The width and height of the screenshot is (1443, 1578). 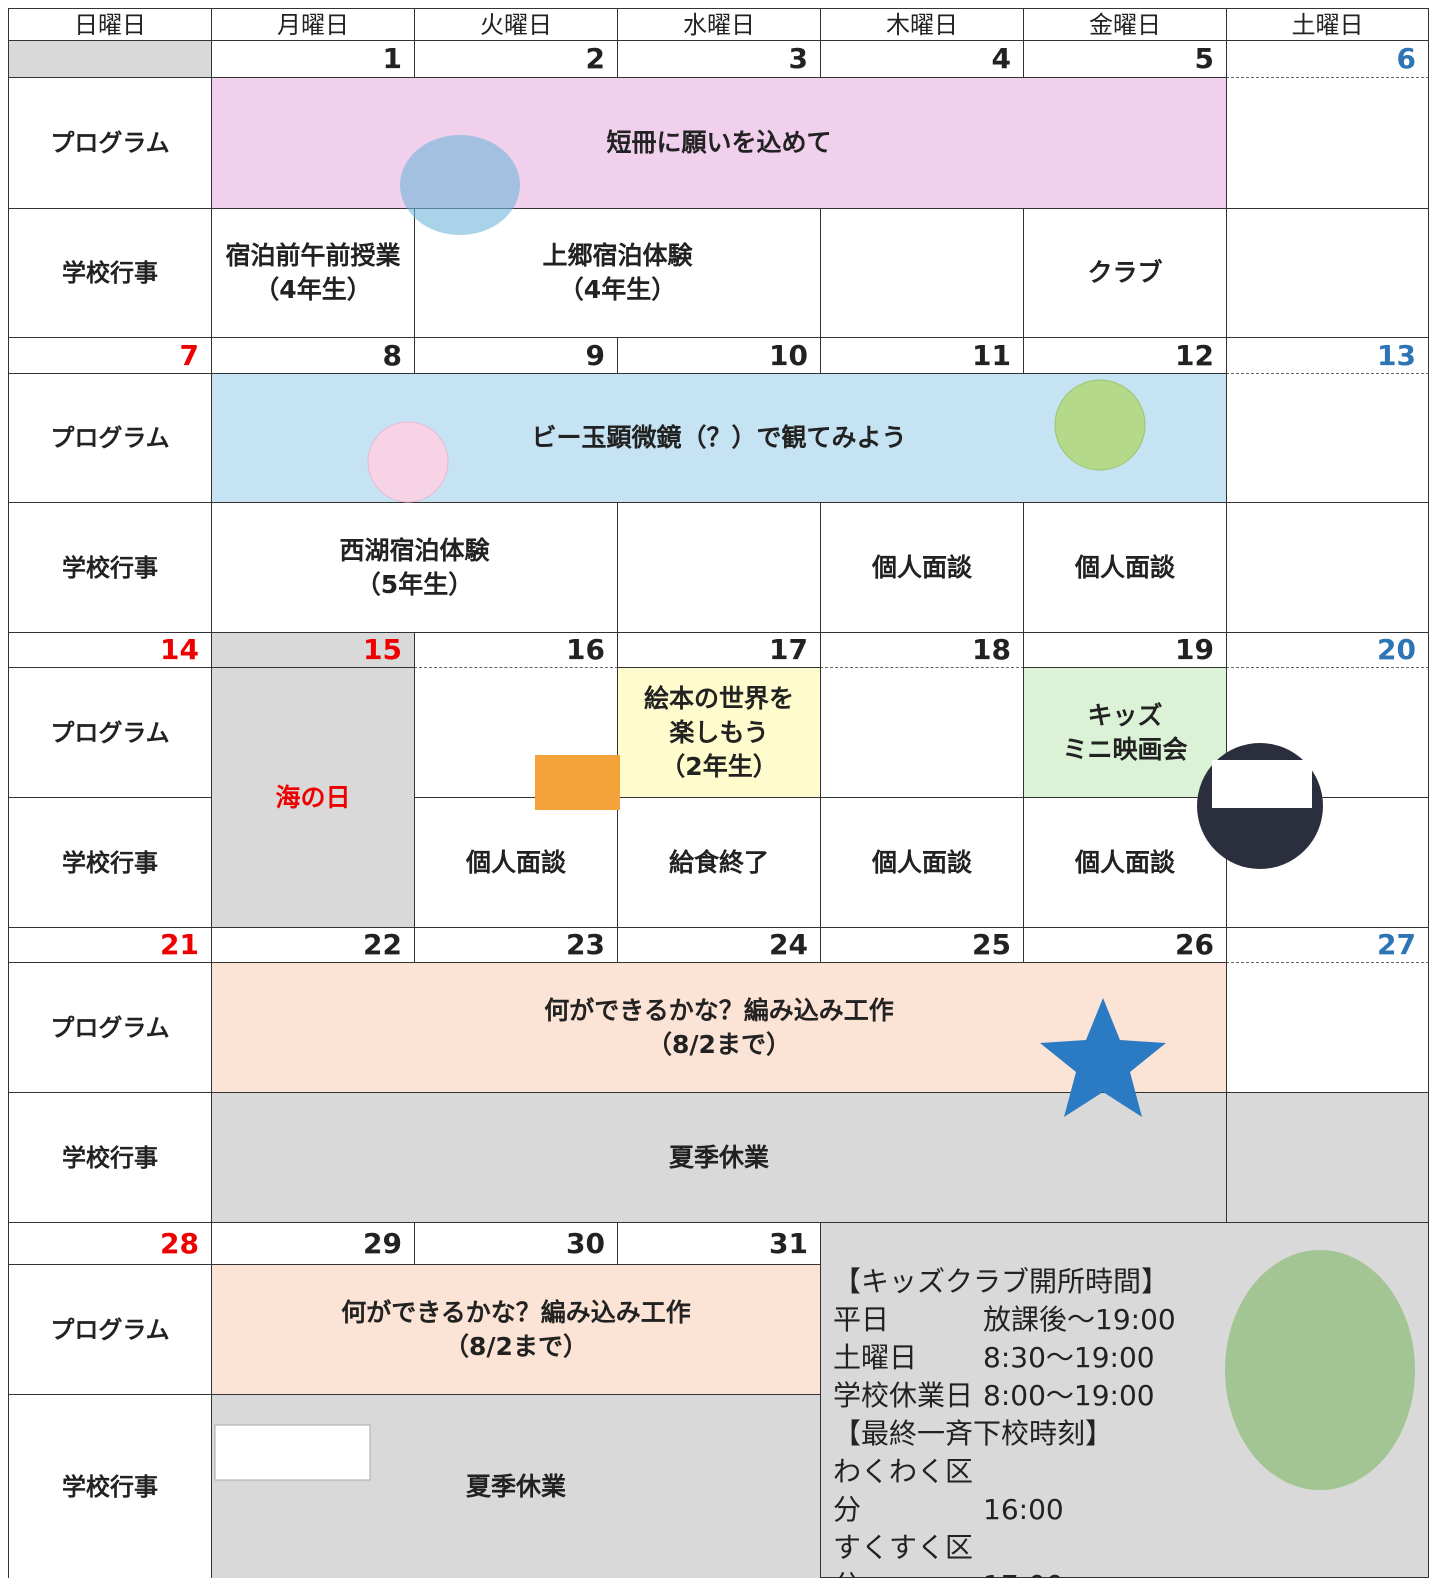 I want to click on weekday-header: 日曜日, so click(x=110, y=24).